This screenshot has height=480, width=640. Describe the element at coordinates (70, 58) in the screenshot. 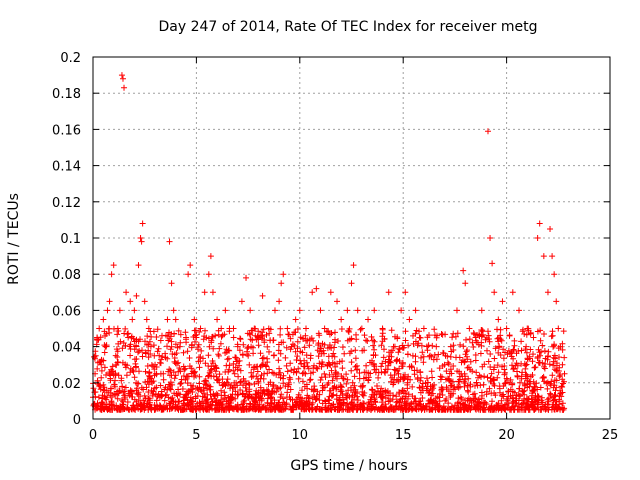

I see `y-tick-label: 0.2` at that location.